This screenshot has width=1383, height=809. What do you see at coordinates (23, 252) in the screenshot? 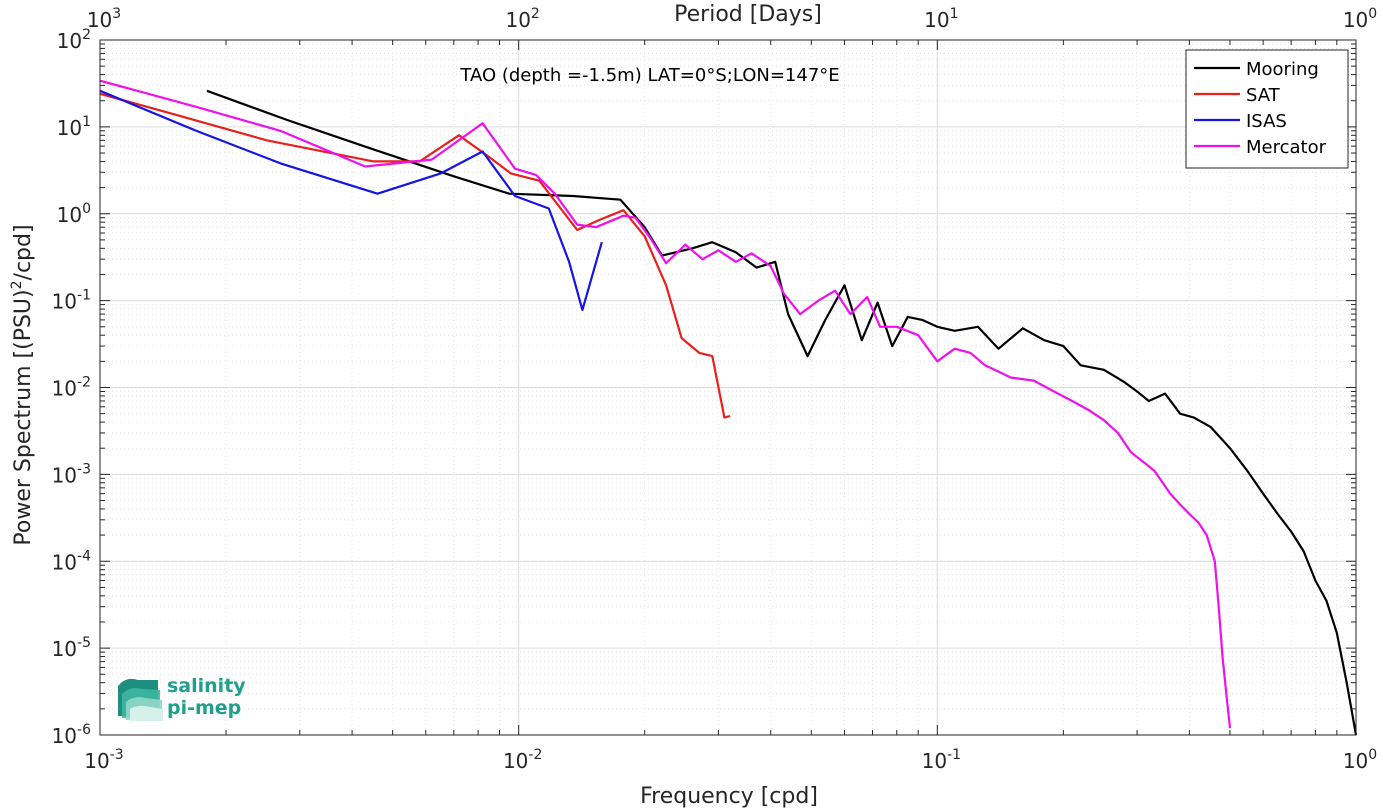
I see `y-axis-label-tail: /cpd]` at bounding box center [23, 252].